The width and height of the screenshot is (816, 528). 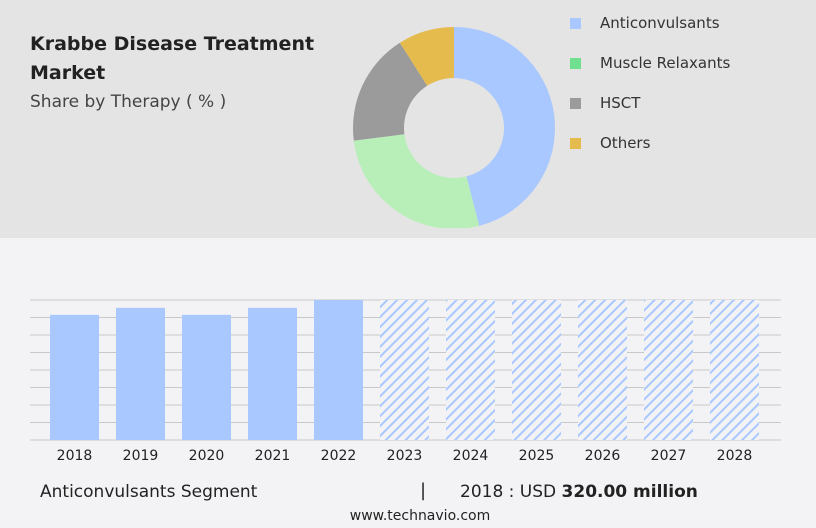 I want to click on bar-2028, so click(x=734, y=370).